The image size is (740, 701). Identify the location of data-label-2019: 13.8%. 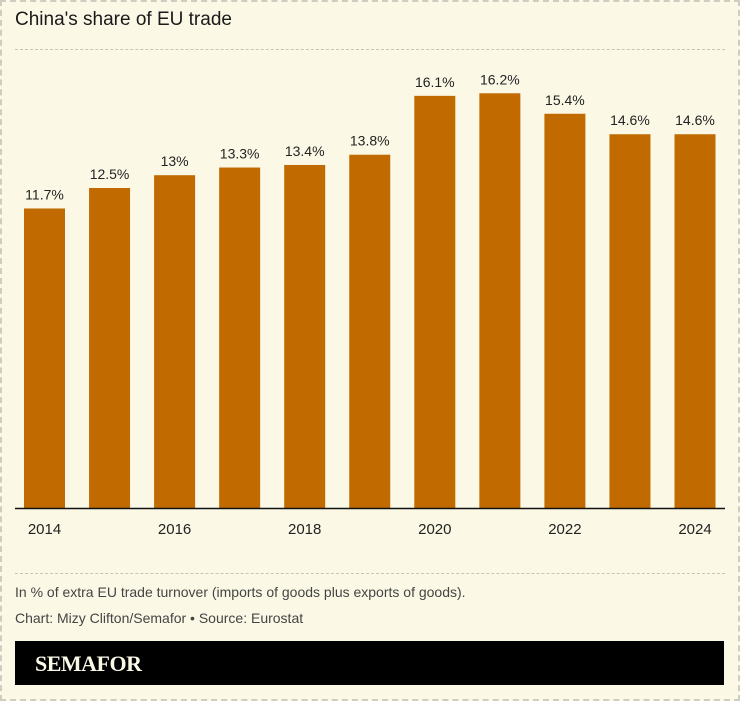
(370, 141).